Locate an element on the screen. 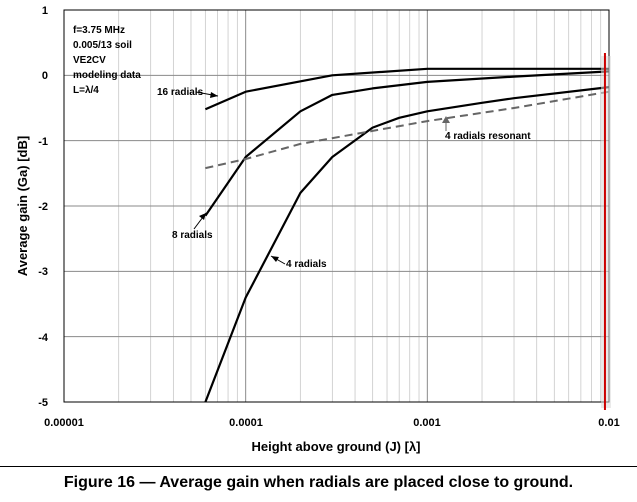 The image size is (637, 502). y-tick-label: 1 is located at coordinates (45, 11).